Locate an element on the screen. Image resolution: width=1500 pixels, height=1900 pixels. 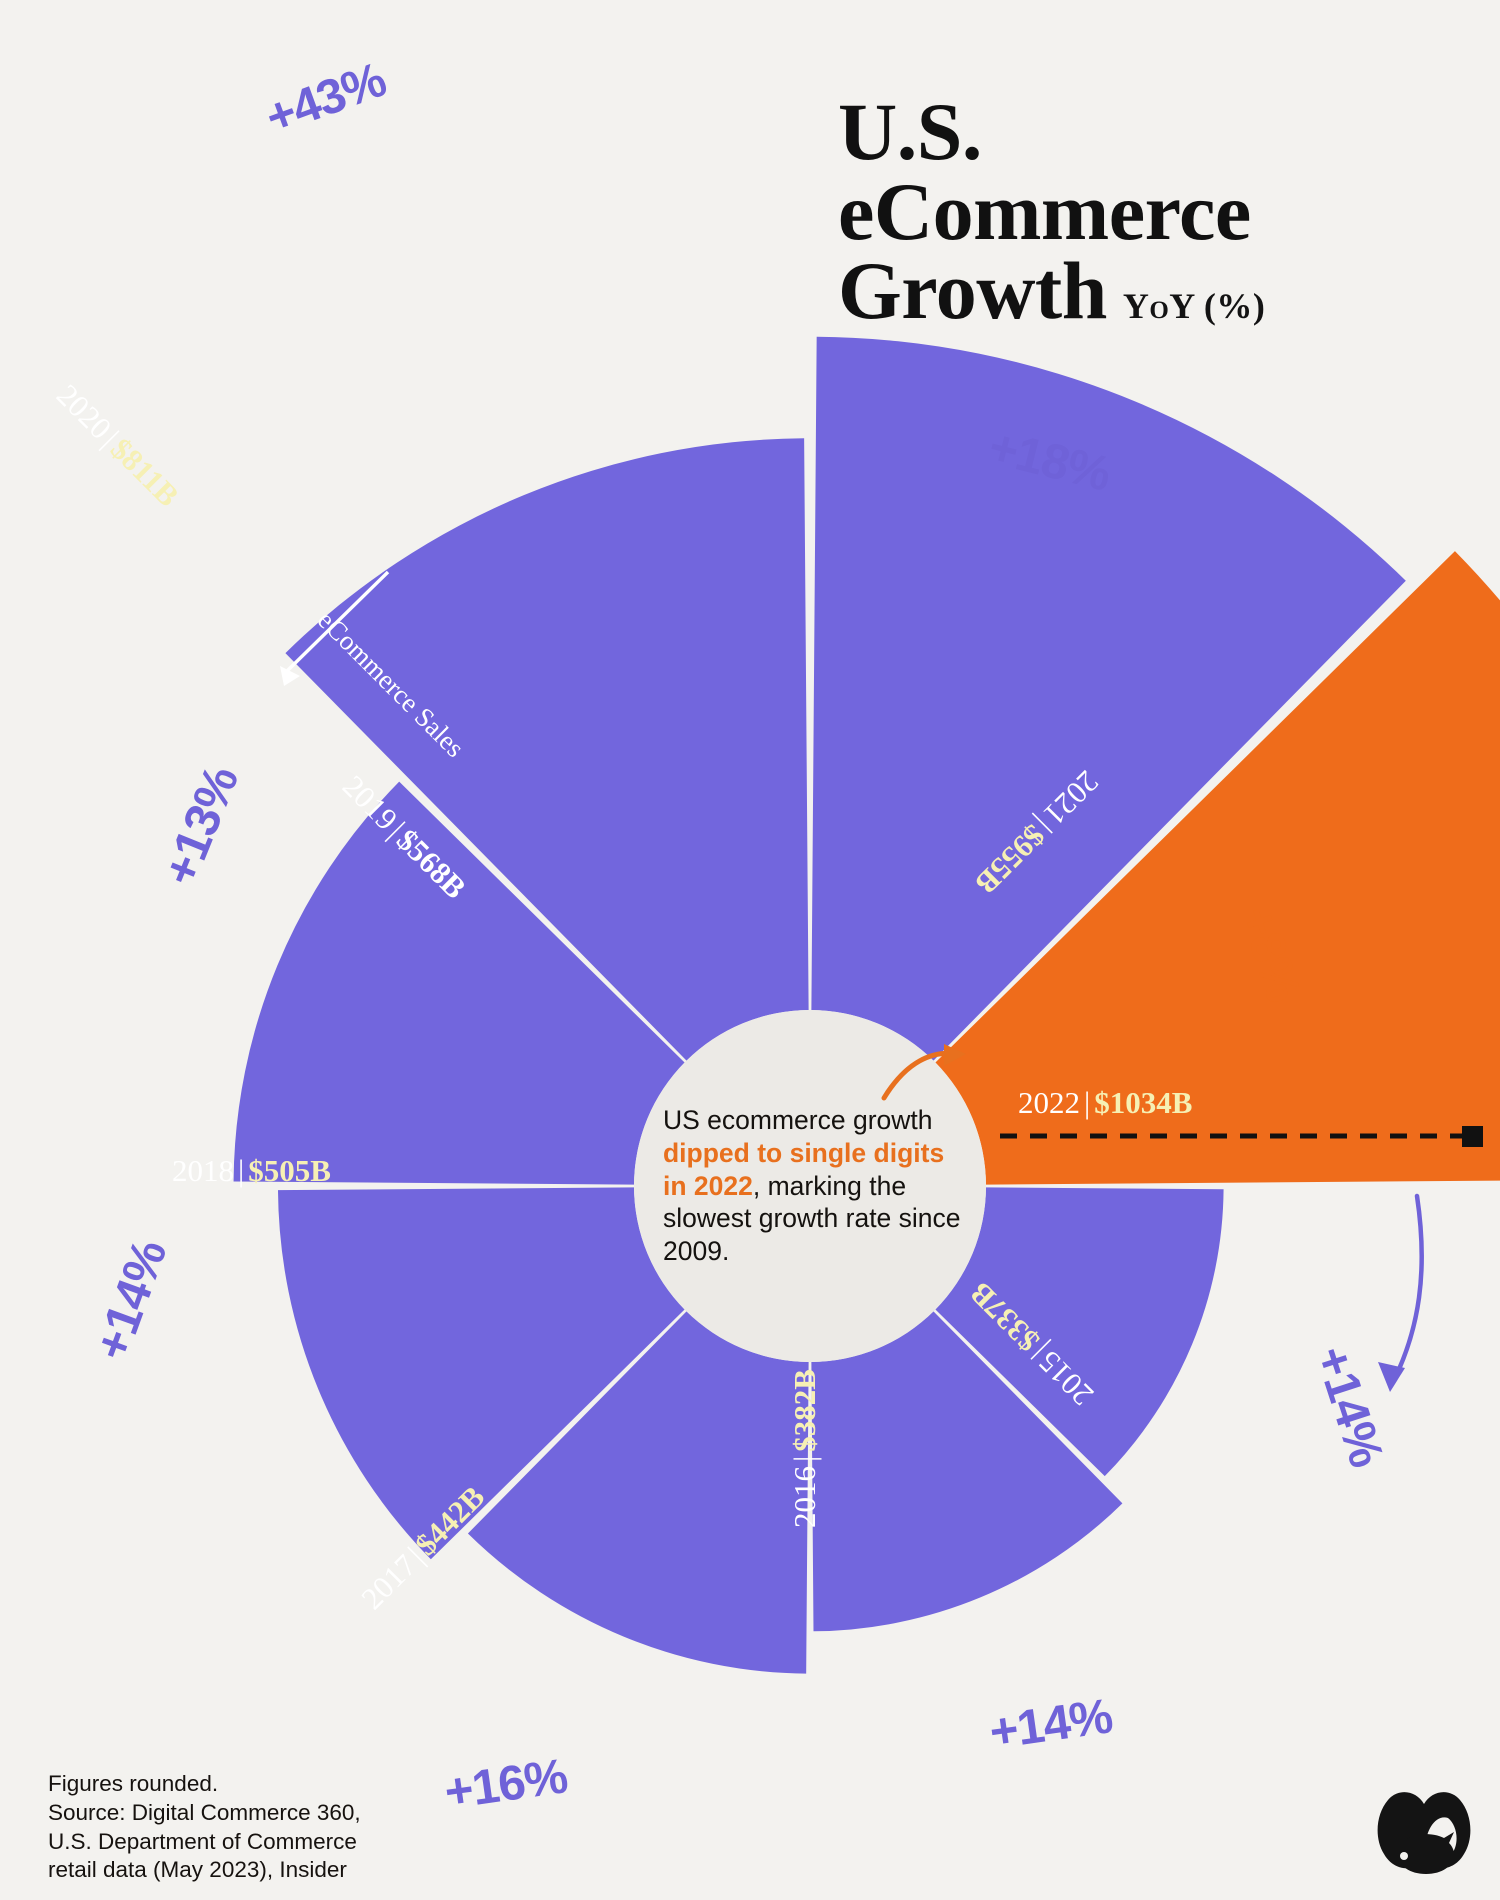
leader-line-arrow-icon is located at coordinates (335, 628).